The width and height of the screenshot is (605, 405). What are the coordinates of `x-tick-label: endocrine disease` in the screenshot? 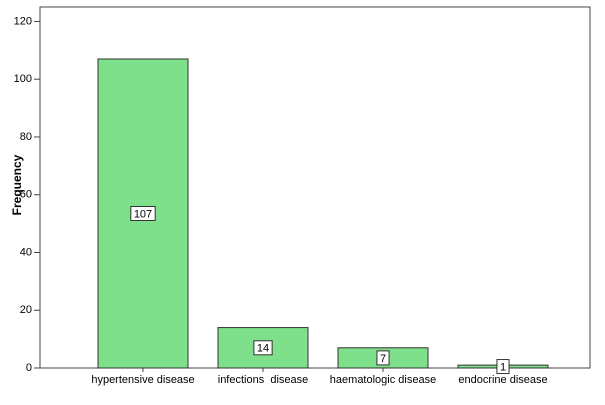 It's located at (502, 380).